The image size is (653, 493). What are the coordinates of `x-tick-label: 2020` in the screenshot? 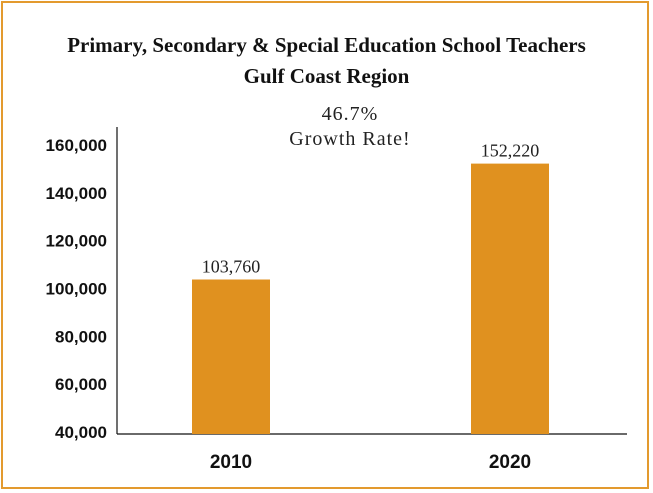 It's located at (510, 462).